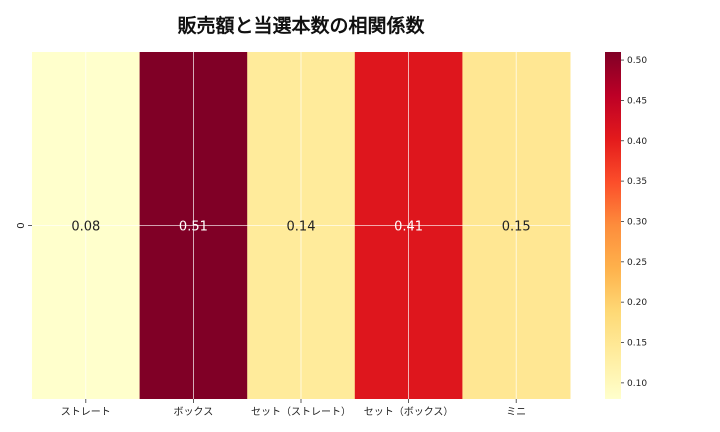 The image size is (720, 432). What do you see at coordinates (193, 227) in the screenshot?
I see `cell-value-label: 0.51` at bounding box center [193, 227].